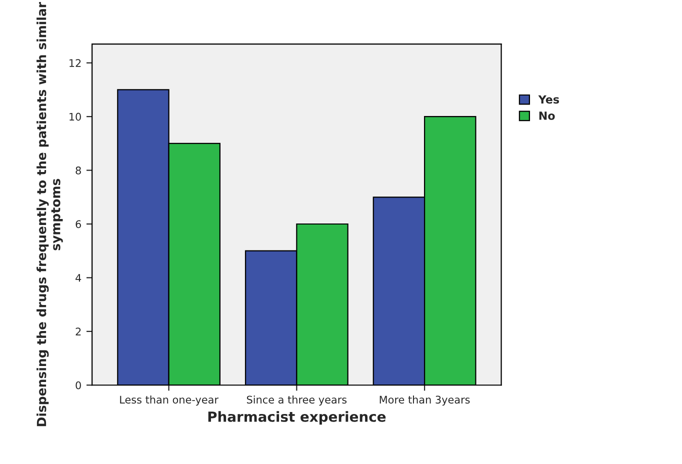  Describe the element at coordinates (78, 332) in the screenshot. I see `y-tick-label: 2` at that location.